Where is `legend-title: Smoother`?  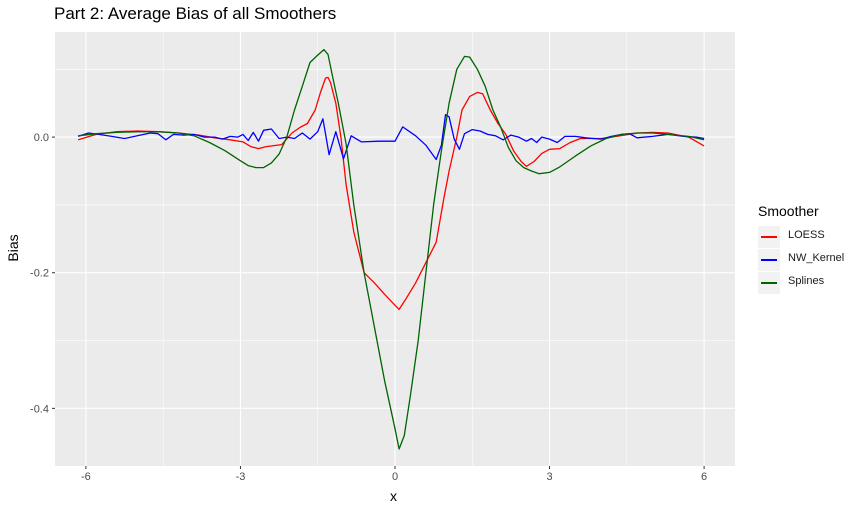 legend-title: Smoother is located at coordinates (788, 211).